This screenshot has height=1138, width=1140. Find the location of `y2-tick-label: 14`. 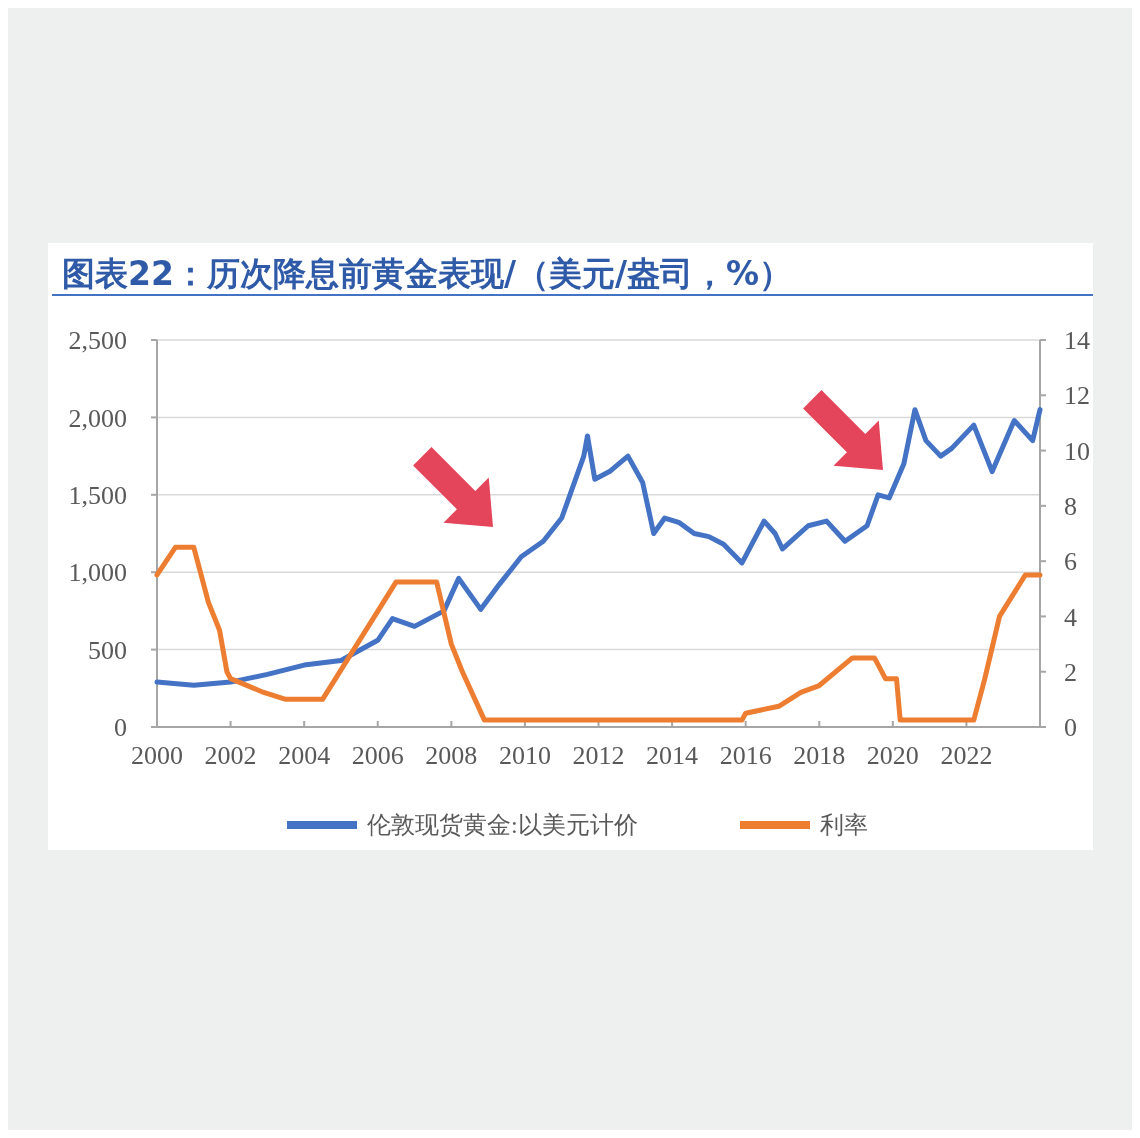

y2-tick-label: 14 is located at coordinates (1077, 341).